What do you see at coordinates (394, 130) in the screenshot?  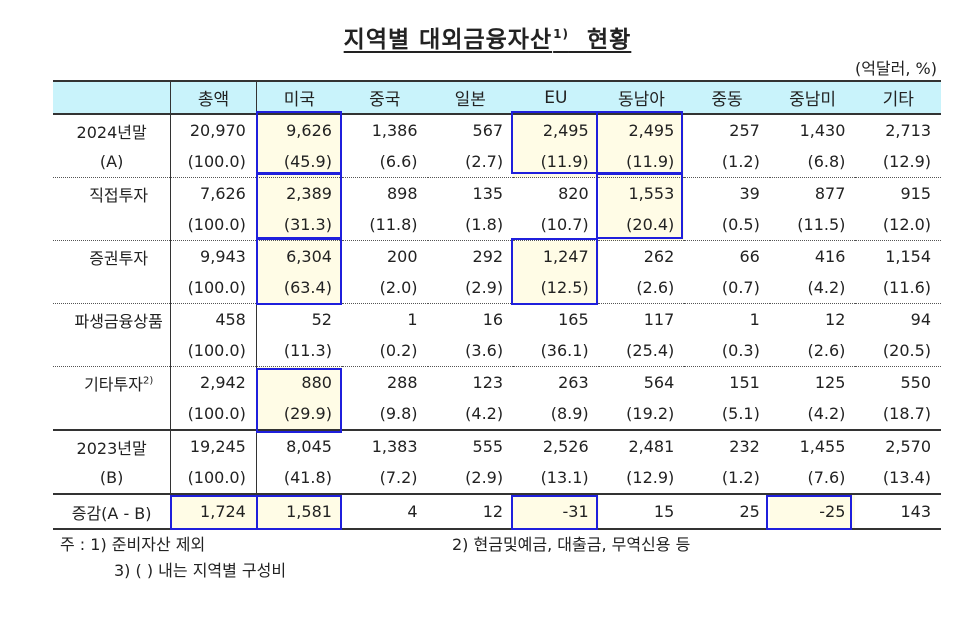 I see `value-cell: 1,386` at bounding box center [394, 130].